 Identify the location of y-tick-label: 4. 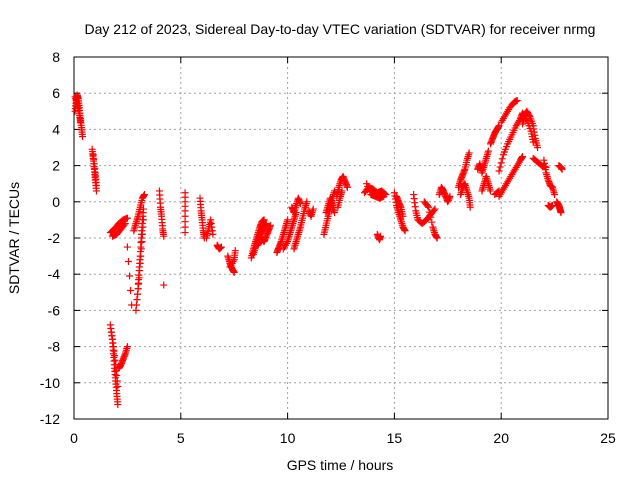
(56, 129).